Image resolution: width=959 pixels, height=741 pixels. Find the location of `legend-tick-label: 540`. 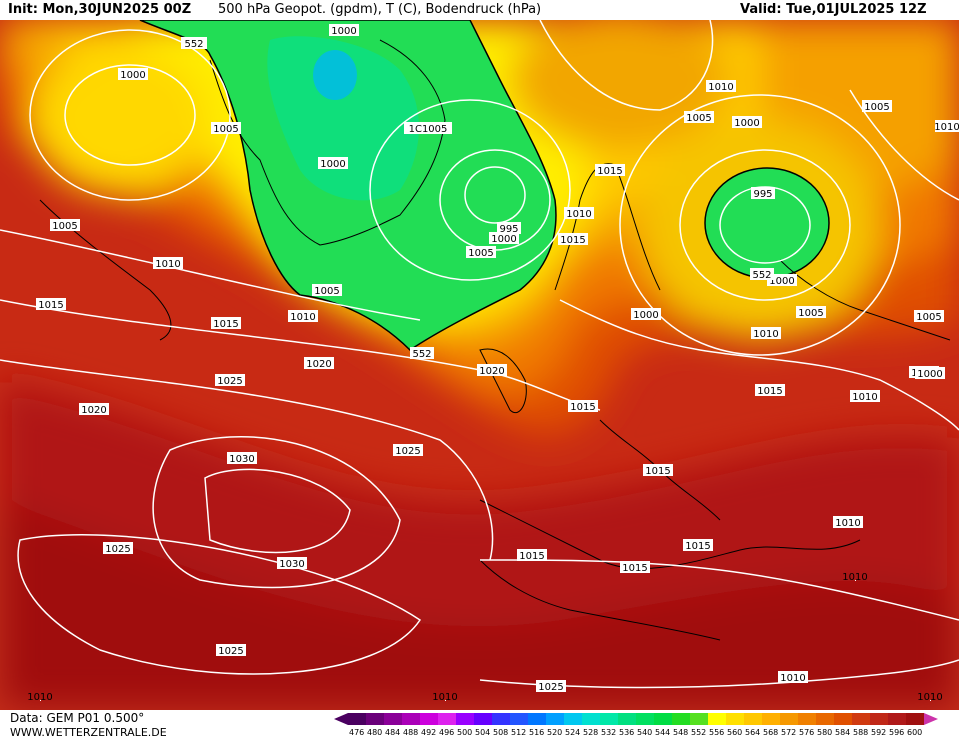

legend-tick-label: 540 is located at coordinates (644, 732).